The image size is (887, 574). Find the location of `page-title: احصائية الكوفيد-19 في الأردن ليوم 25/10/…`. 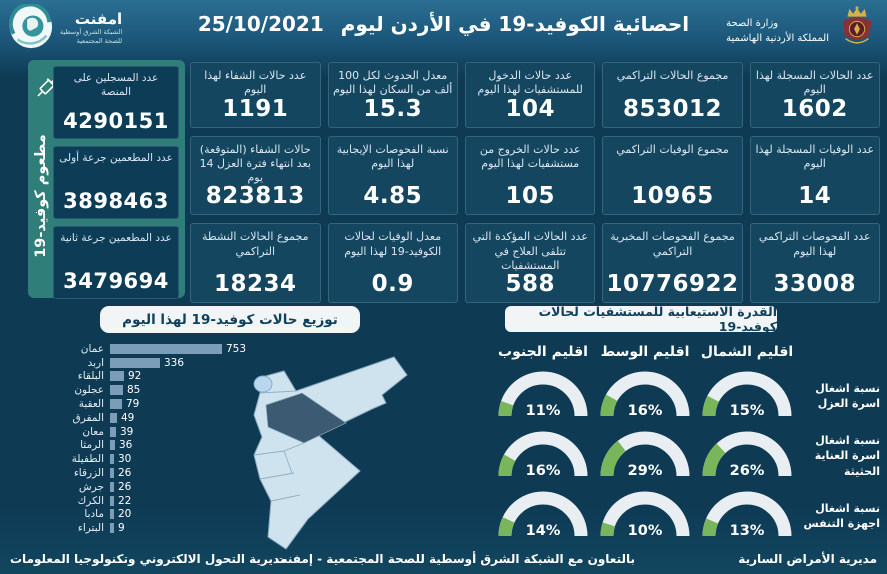

page-title: احصائية الكوفيد-19 في الأردن ليوم 25/10/… is located at coordinates (443, 24).